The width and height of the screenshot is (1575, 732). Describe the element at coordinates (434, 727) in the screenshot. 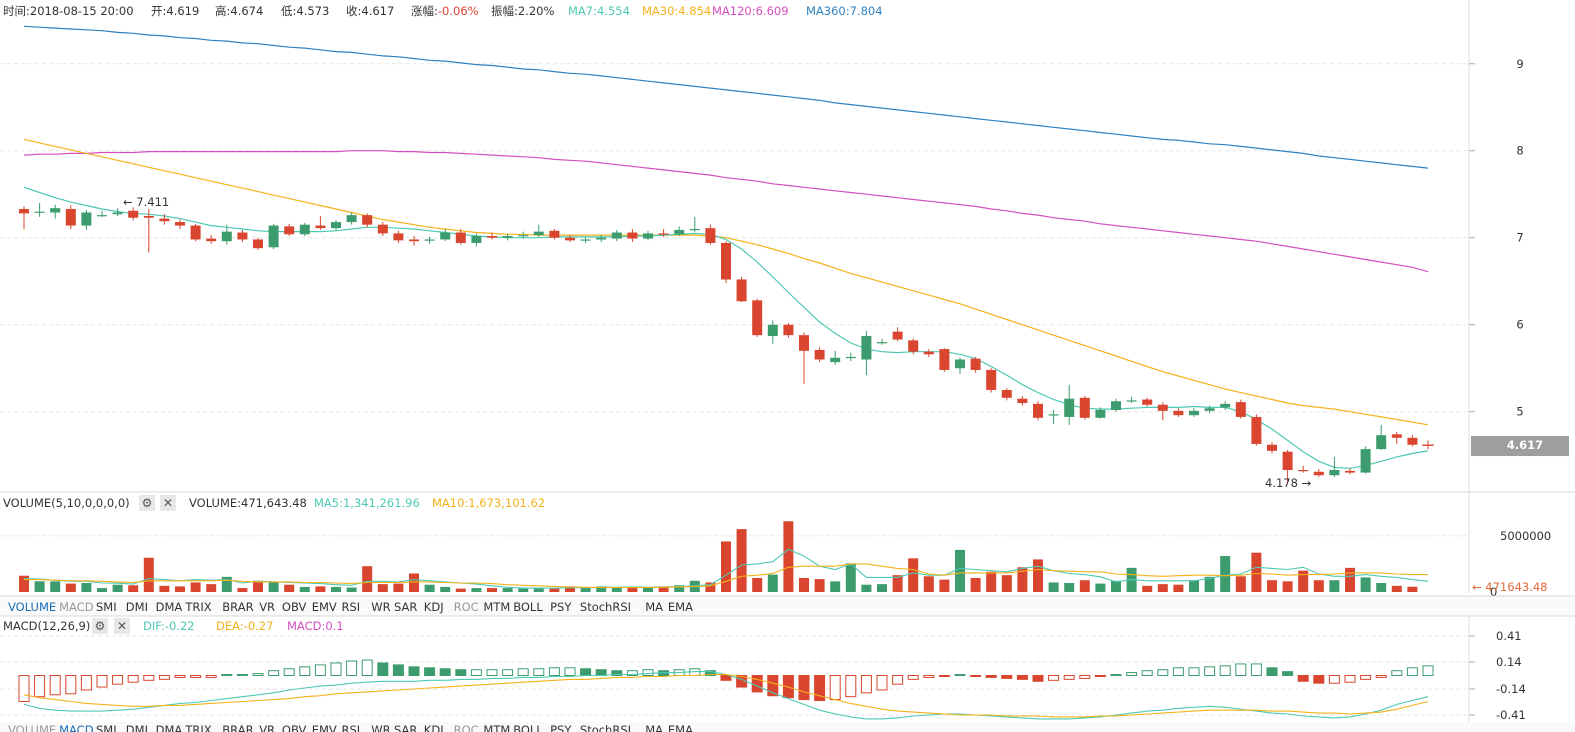

I see `tab-kdj: KDJ` at that location.